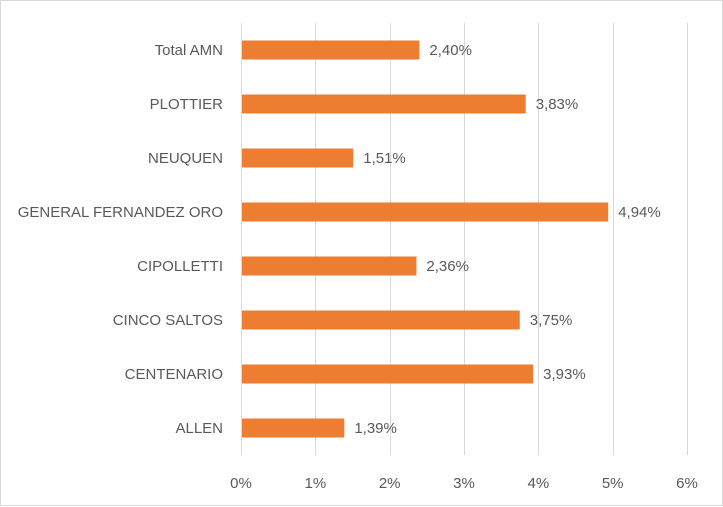  Describe the element at coordinates (551, 320) in the screenshot. I see `data-label: 3,75%` at that location.